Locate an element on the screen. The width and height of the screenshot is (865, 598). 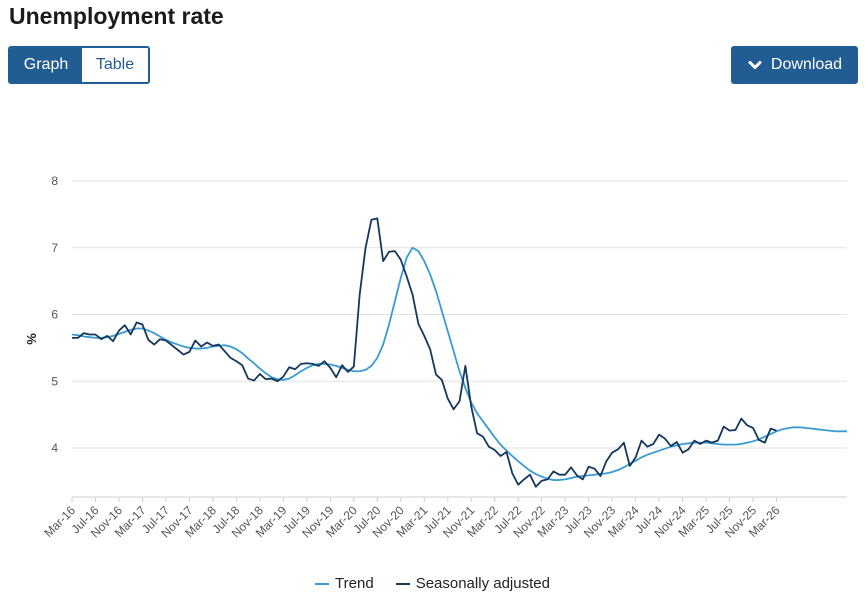
y-axis: 4 5 6 7 8 is located at coordinates (54, 314).